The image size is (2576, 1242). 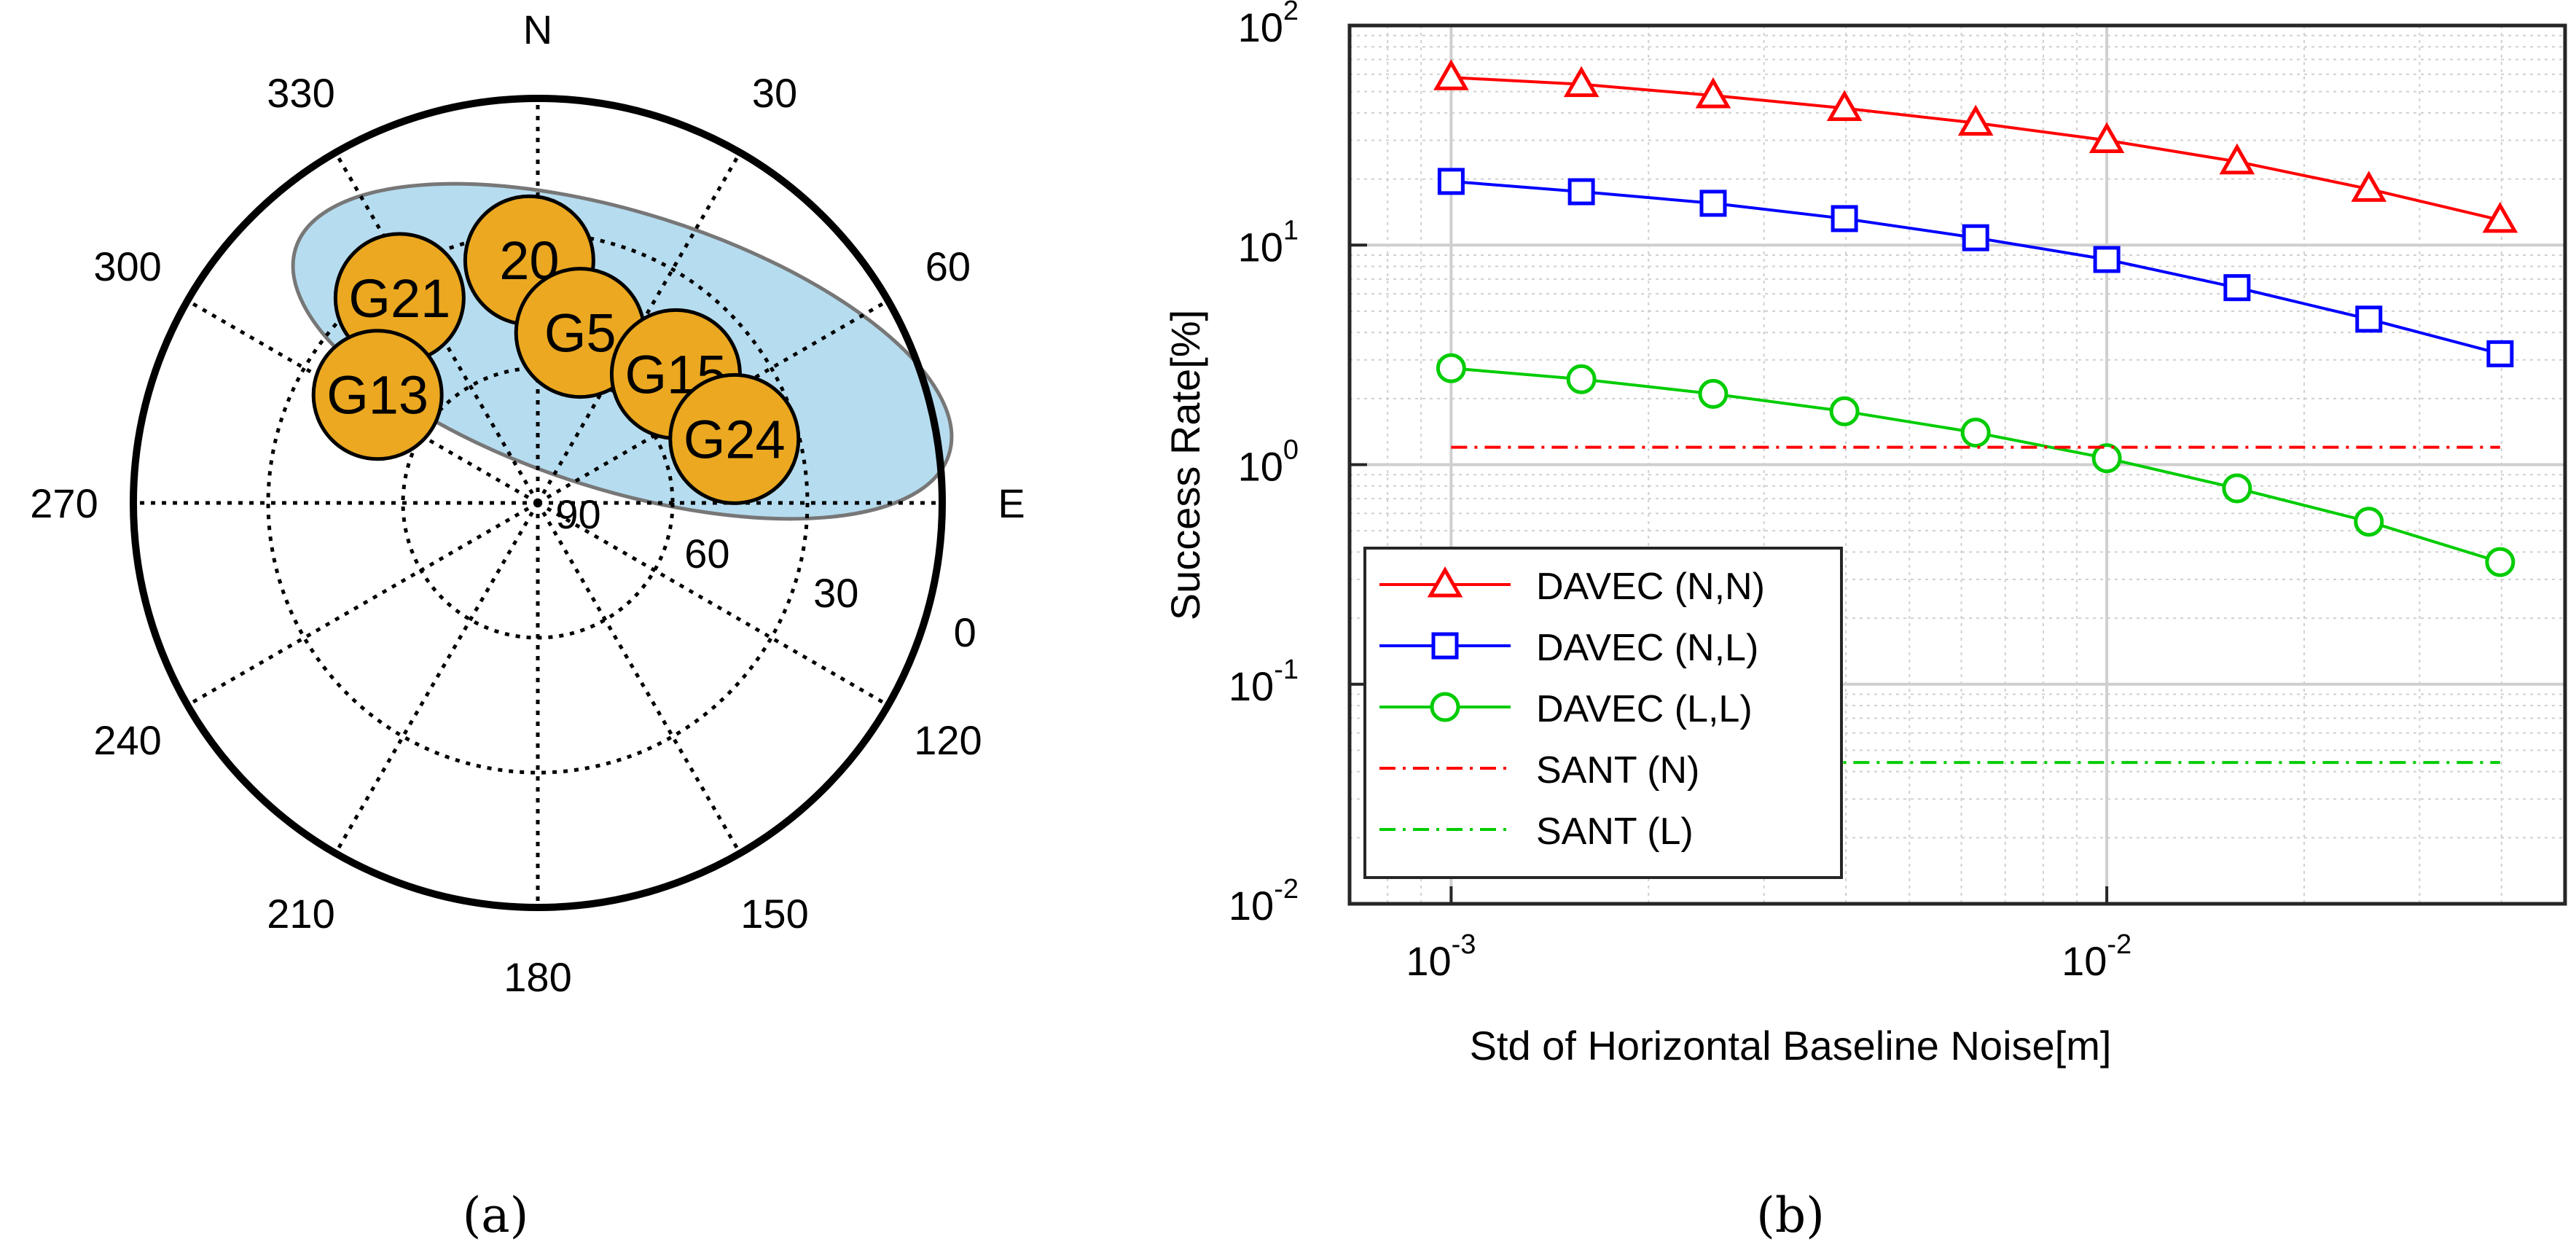 What do you see at coordinates (1976, 465) in the screenshot?
I see `series-davec-l-l-` at bounding box center [1976, 465].